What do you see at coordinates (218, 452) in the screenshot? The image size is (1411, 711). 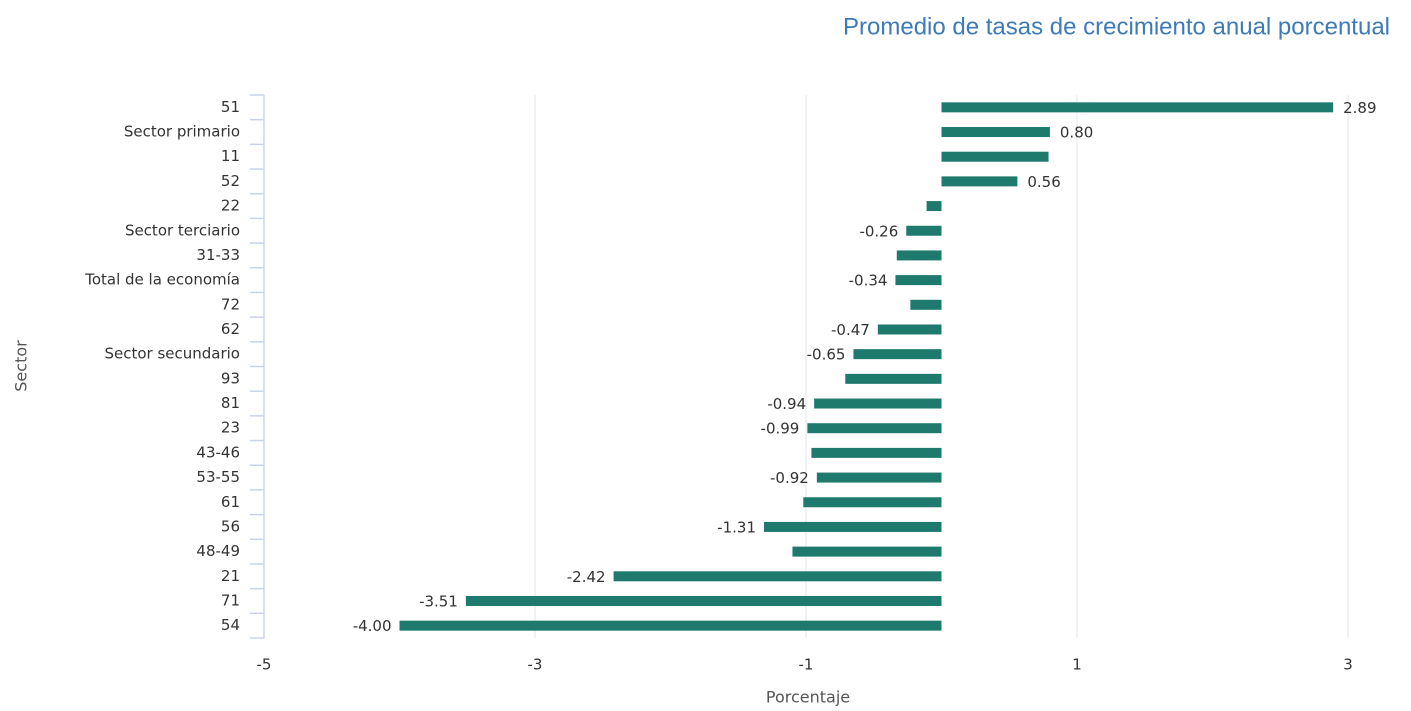 I see `y-tick-label: 43-46` at bounding box center [218, 452].